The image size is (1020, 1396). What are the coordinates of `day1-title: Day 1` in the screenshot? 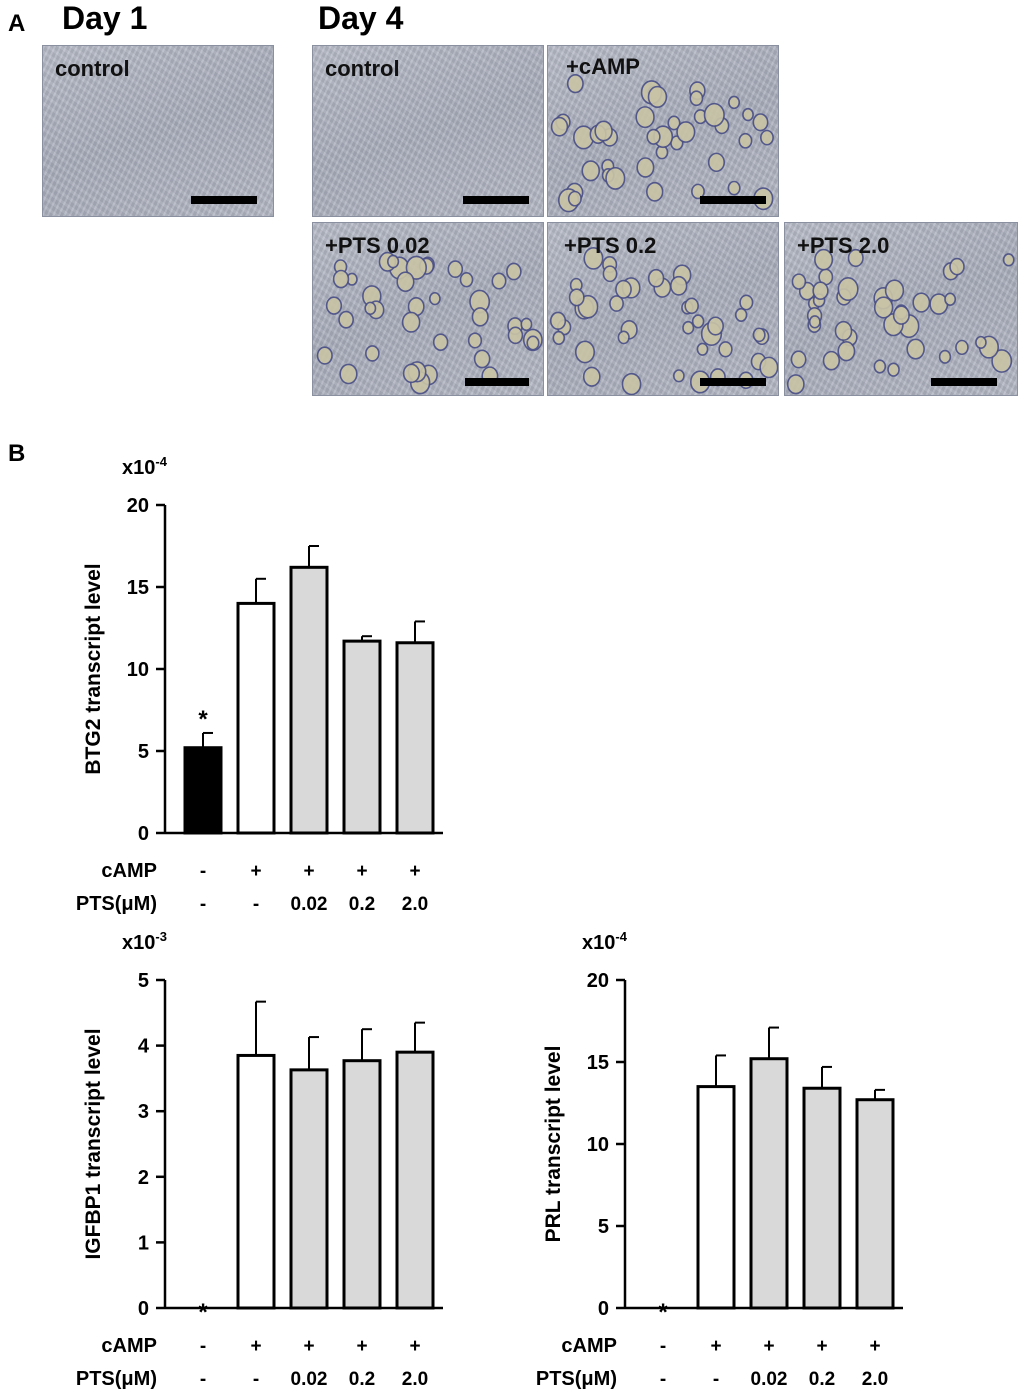 It's located at (105, 18).